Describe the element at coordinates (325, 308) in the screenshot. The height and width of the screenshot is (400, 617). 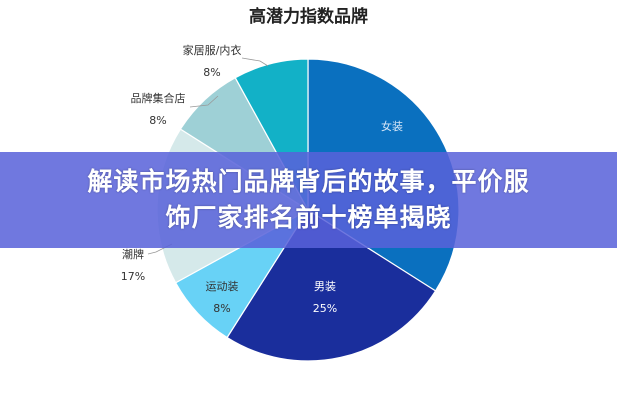
I see `slice-value-label-1: 25%` at that location.